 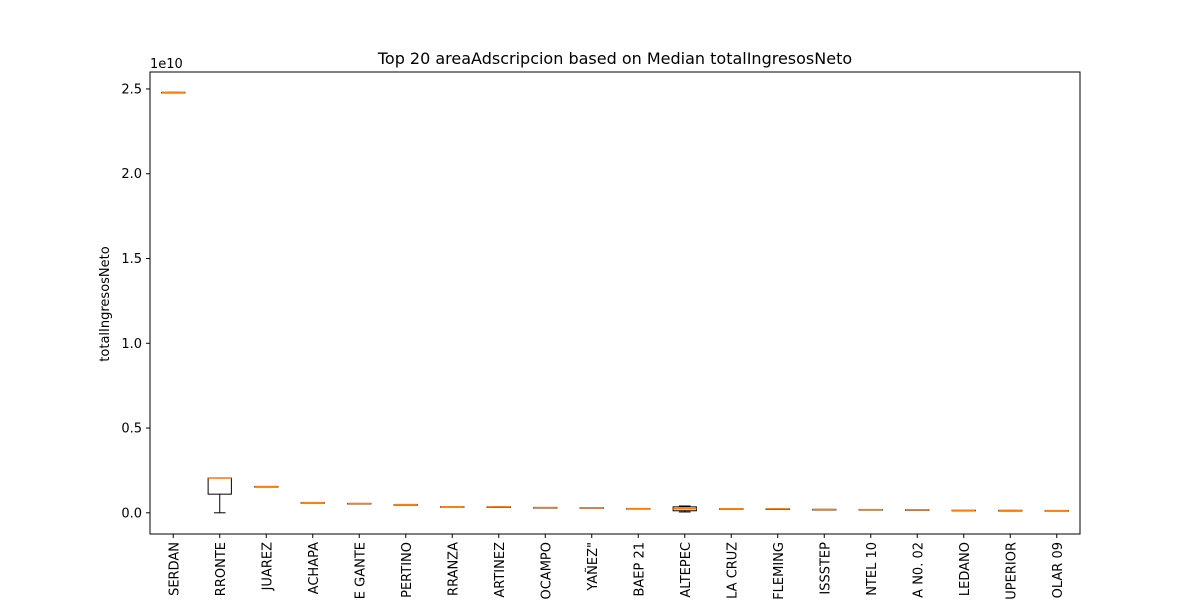 What do you see at coordinates (314, 568) in the screenshot?
I see `x-tick-label: ACHAPA` at bounding box center [314, 568].